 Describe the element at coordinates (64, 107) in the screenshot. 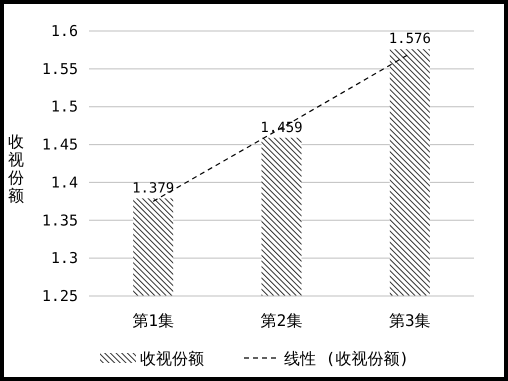

I see `y-tick-label: 1.5` at that location.